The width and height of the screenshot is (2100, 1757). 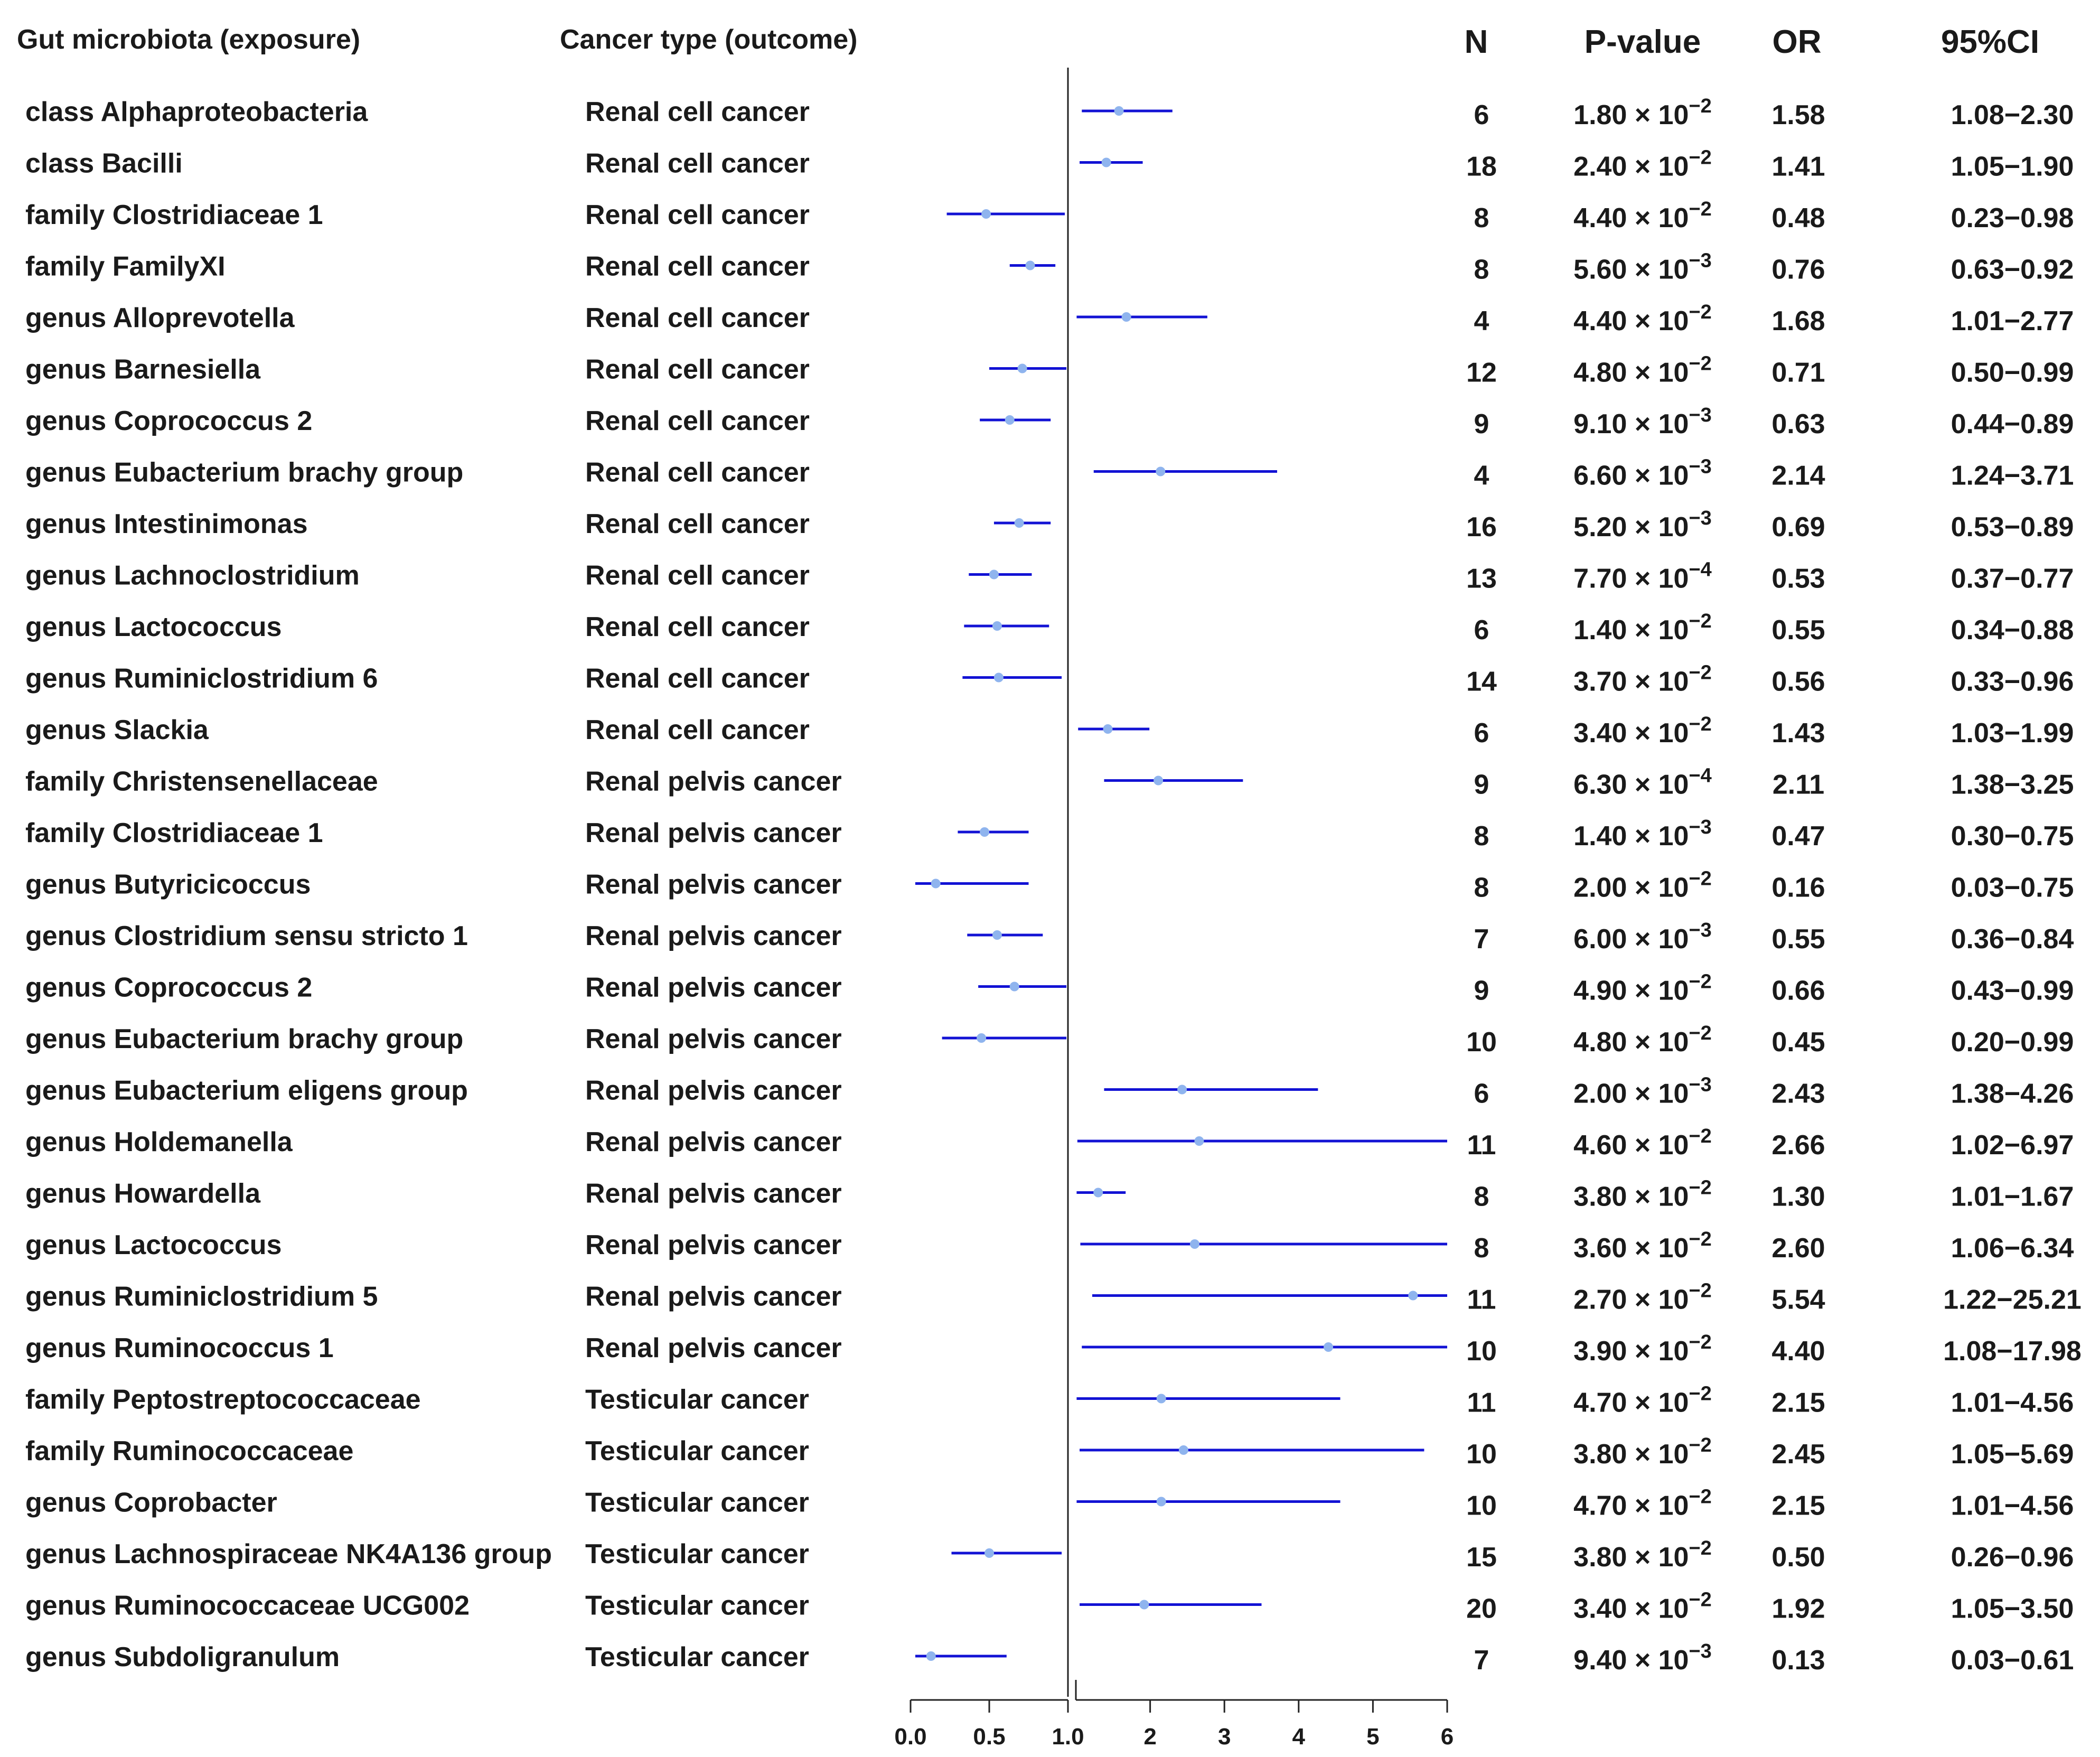 What do you see at coordinates (1642, 112) in the screenshot?
I see `p-value: 1.80 × 10⁻²` at bounding box center [1642, 112].